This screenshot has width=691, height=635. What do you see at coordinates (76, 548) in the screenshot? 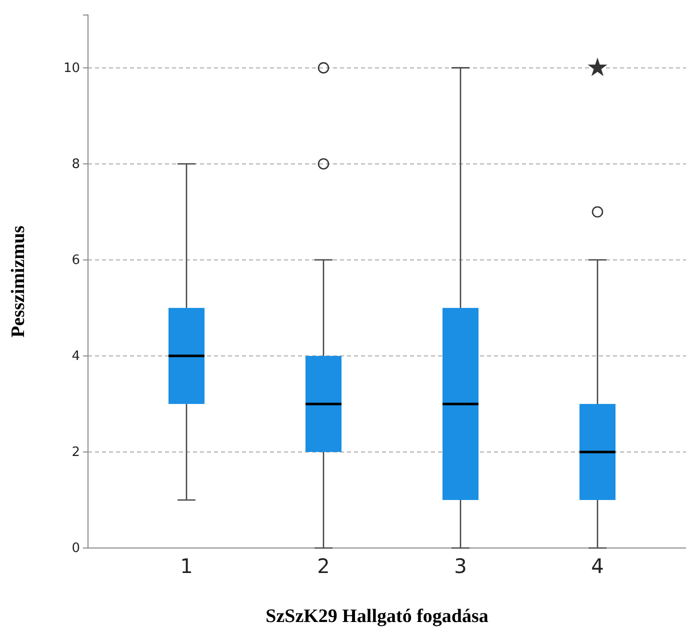
I see `y-tick-label: 0` at bounding box center [76, 548].